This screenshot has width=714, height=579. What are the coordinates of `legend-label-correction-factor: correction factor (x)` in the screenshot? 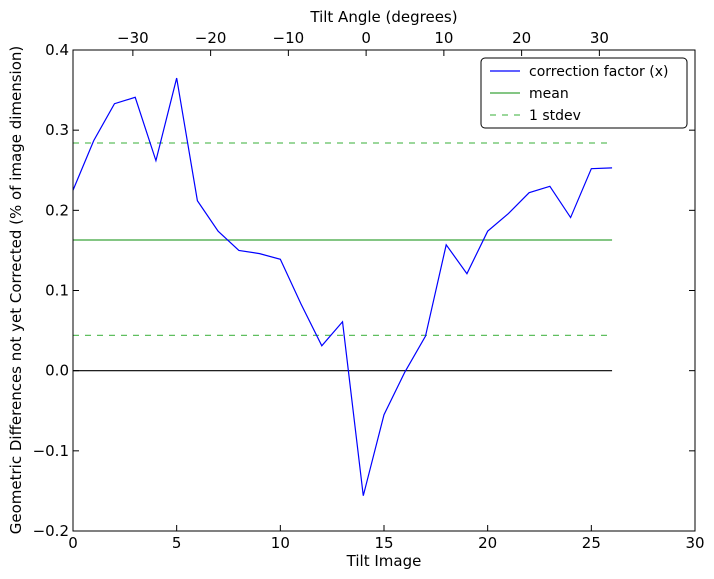 It's located at (598, 72).